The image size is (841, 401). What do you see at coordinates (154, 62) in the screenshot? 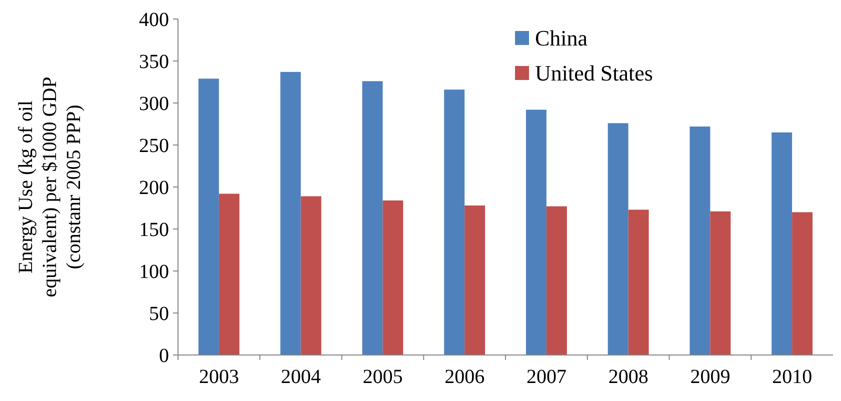
I see `y-tick-label: 350` at bounding box center [154, 62].